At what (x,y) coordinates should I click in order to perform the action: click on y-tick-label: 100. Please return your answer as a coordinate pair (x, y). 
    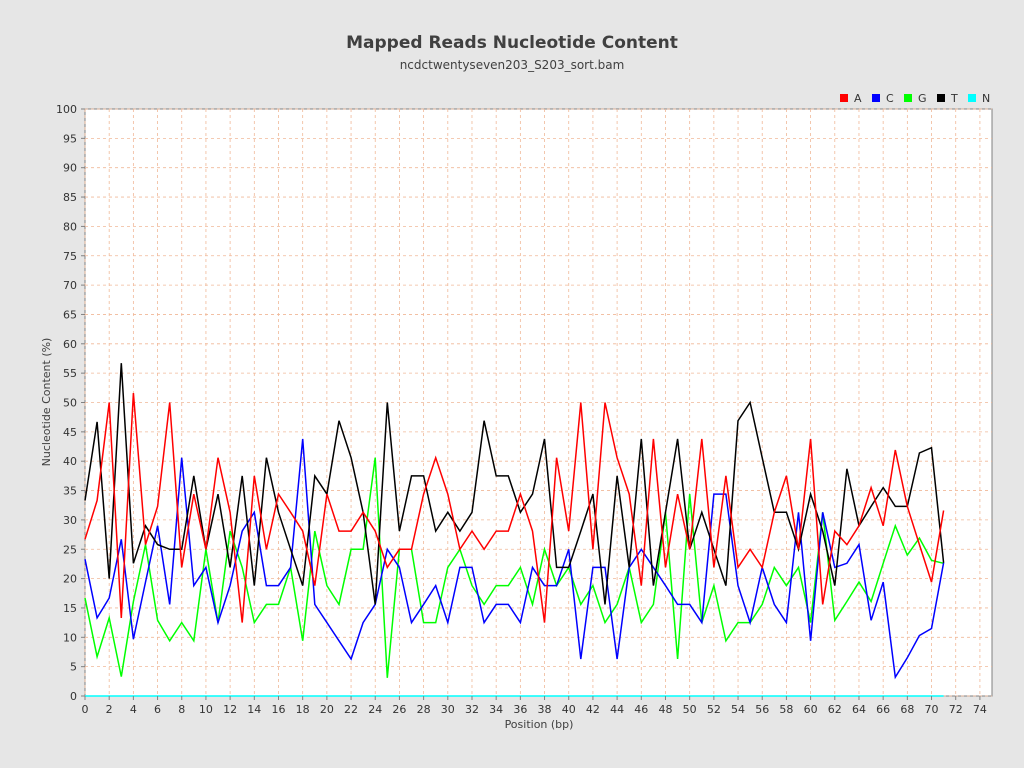
    Looking at the image, I should click on (66, 109).